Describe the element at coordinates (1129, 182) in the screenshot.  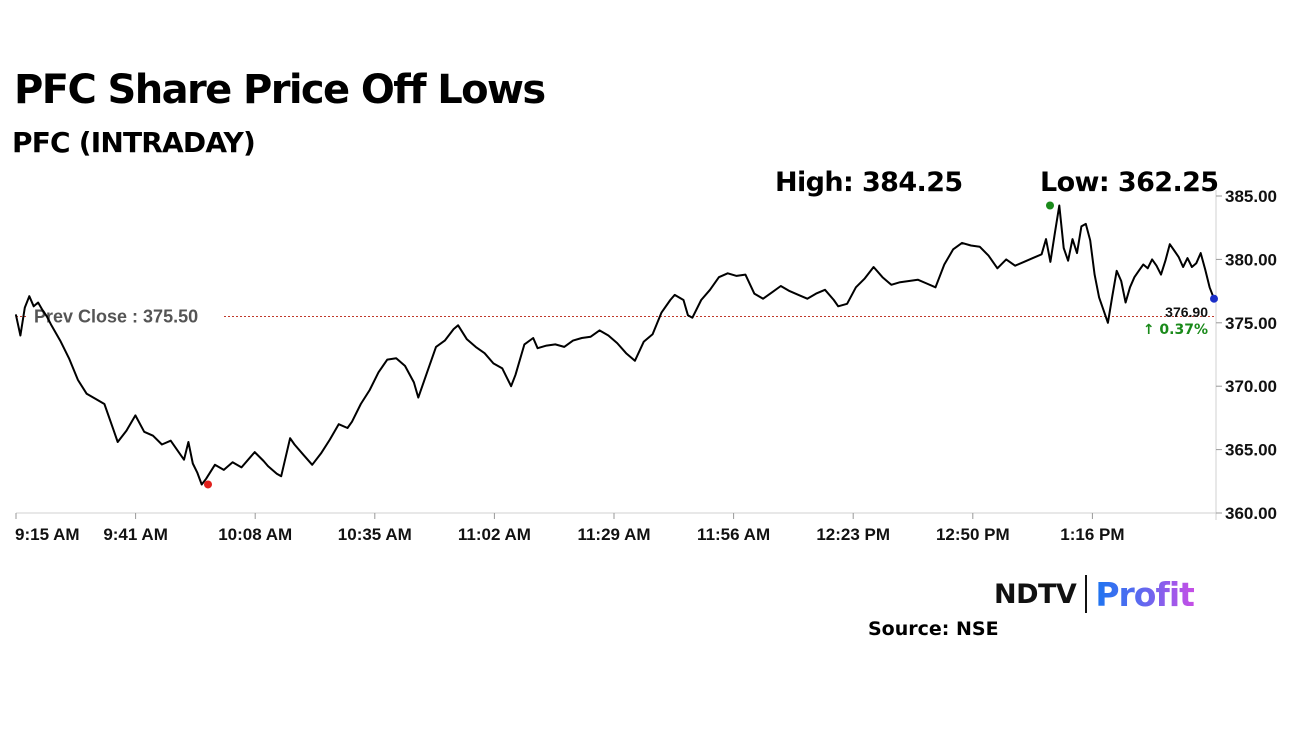
I see `low-callout: Low: 362.25` at that location.